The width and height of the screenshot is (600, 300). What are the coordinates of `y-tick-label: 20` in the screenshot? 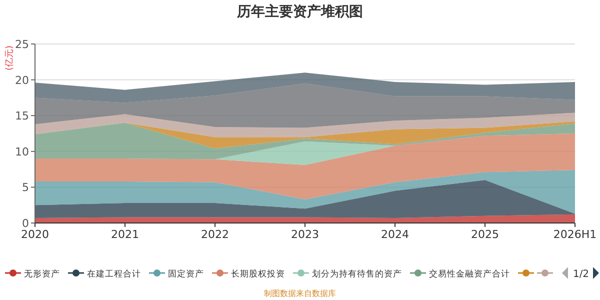 It's located at (22, 80).